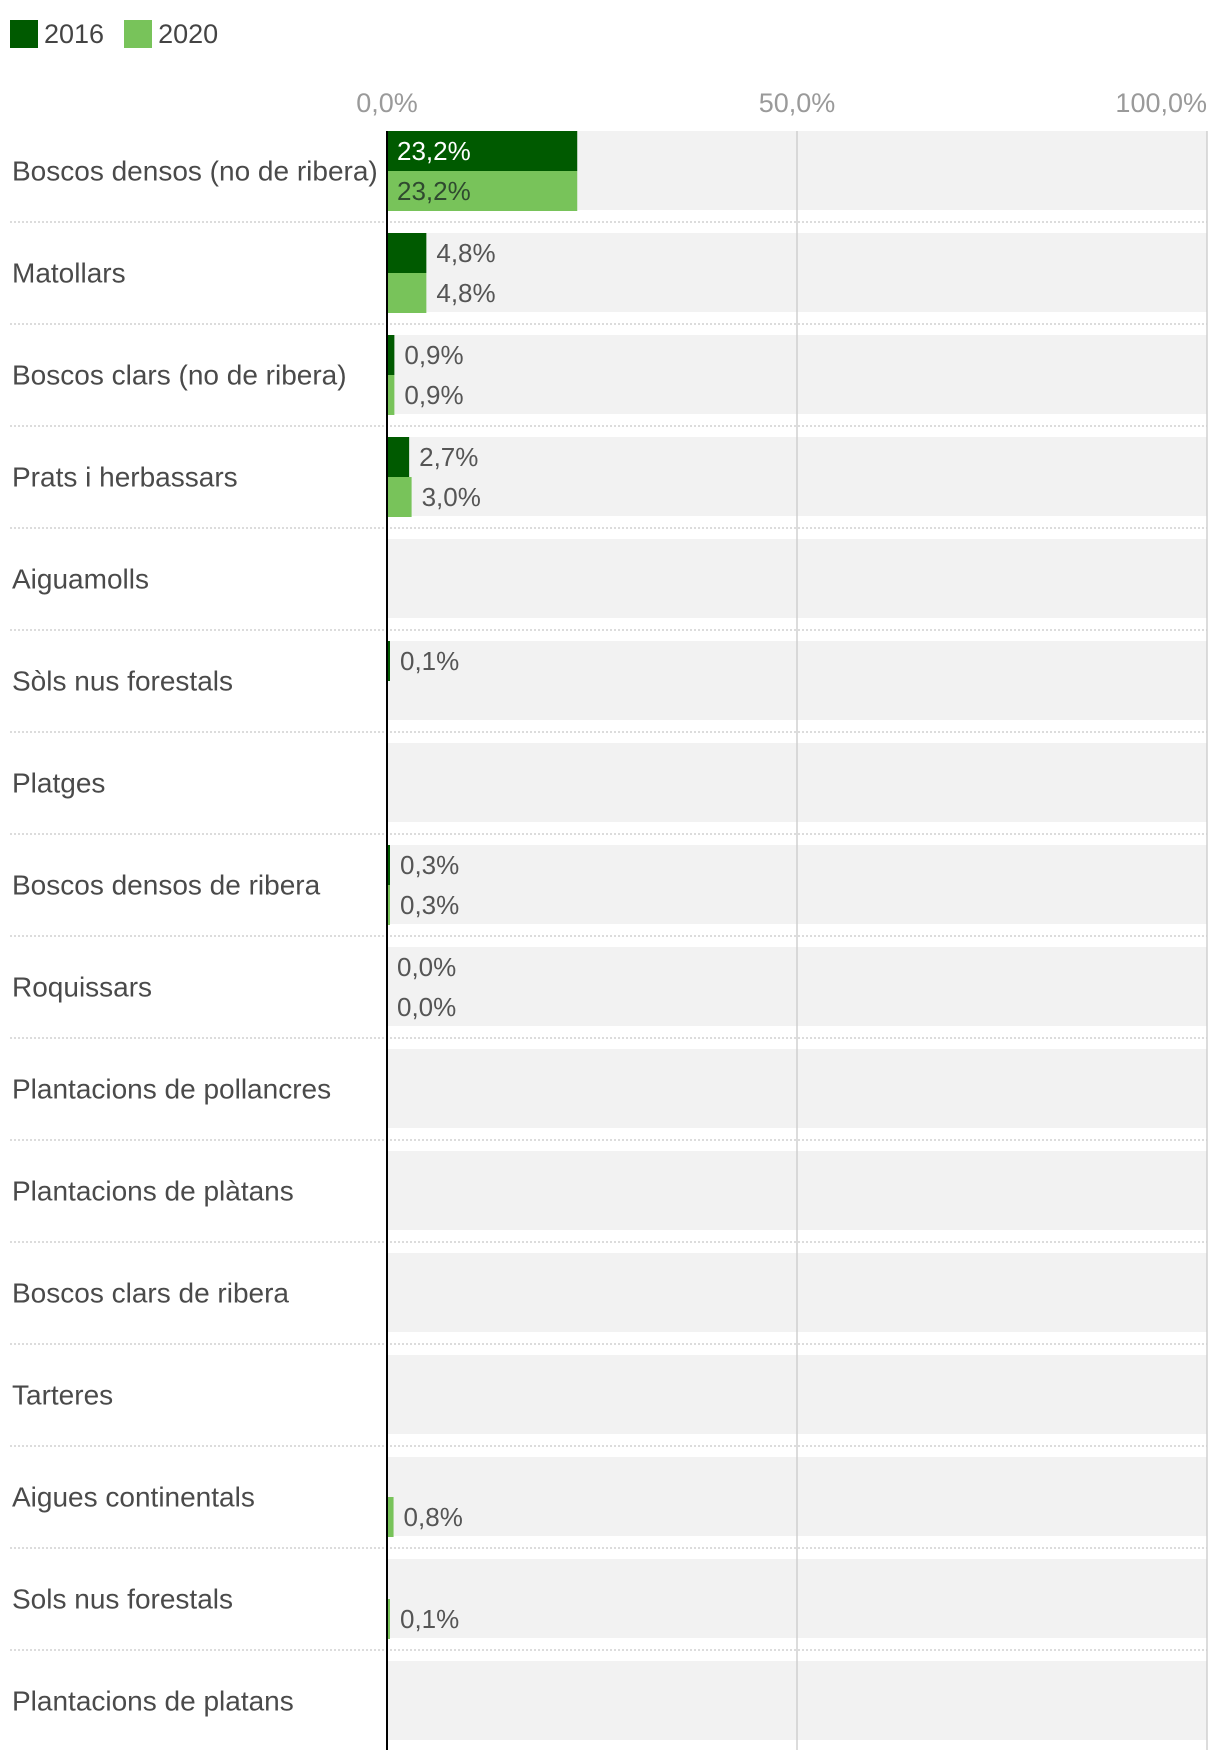 The height and width of the screenshot is (1750, 1220). What do you see at coordinates (125, 477) in the screenshot?
I see `category-label: Prats i herbassars` at bounding box center [125, 477].